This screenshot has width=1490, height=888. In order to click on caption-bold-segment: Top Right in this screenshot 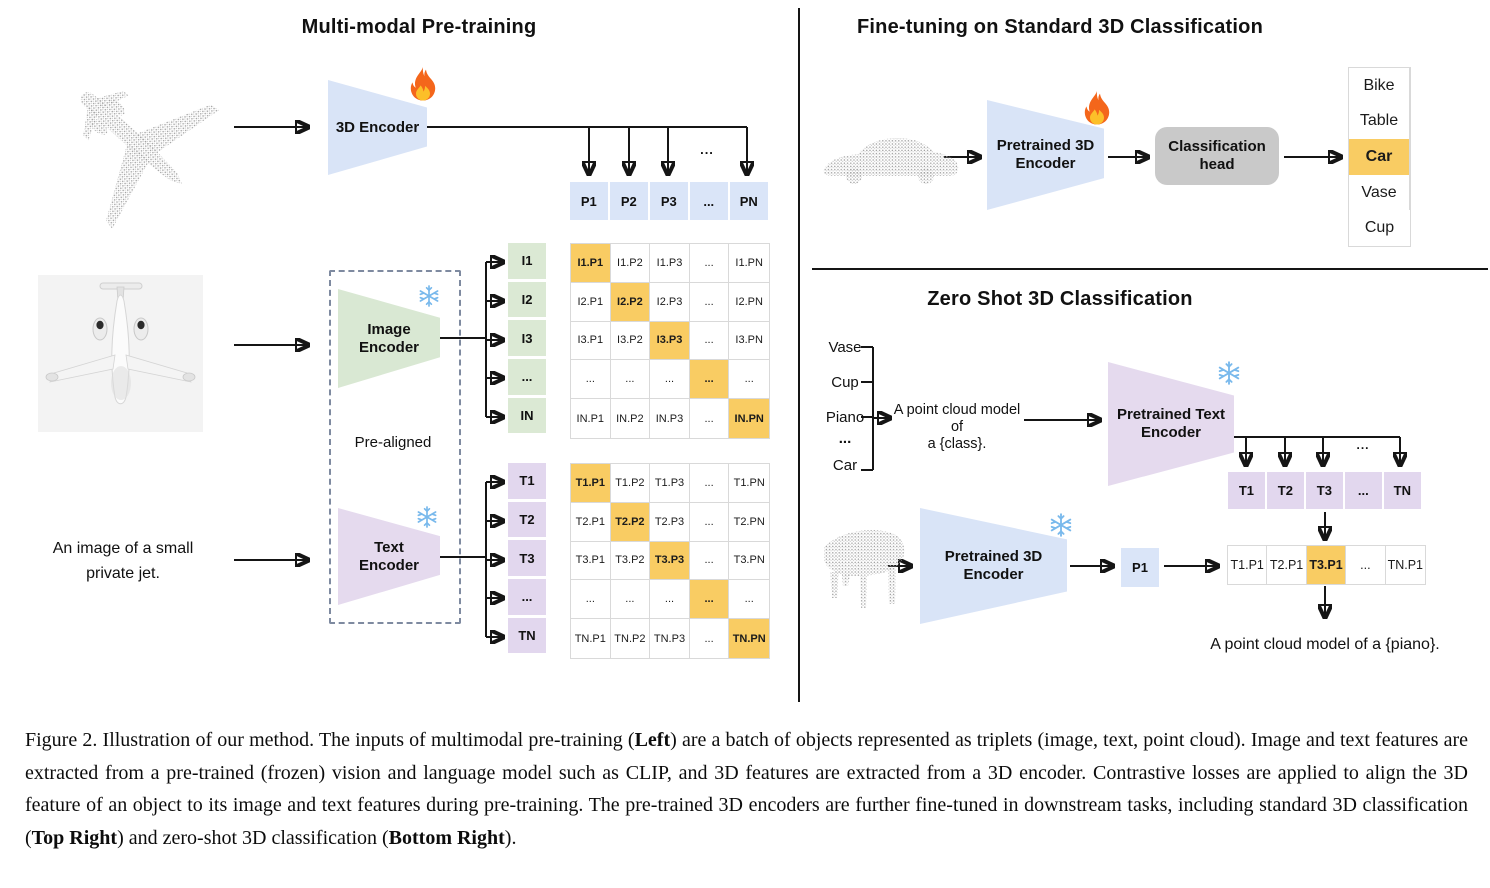, I will do `click(74, 837)`.